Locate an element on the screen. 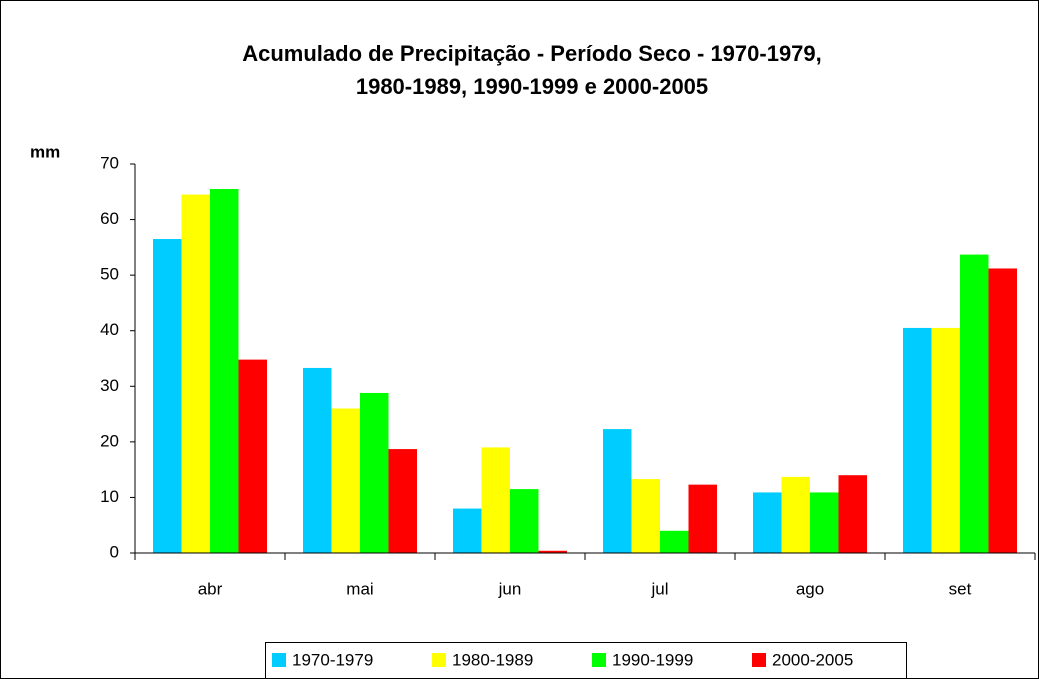  y-axis-label: mm is located at coordinates (45, 151).